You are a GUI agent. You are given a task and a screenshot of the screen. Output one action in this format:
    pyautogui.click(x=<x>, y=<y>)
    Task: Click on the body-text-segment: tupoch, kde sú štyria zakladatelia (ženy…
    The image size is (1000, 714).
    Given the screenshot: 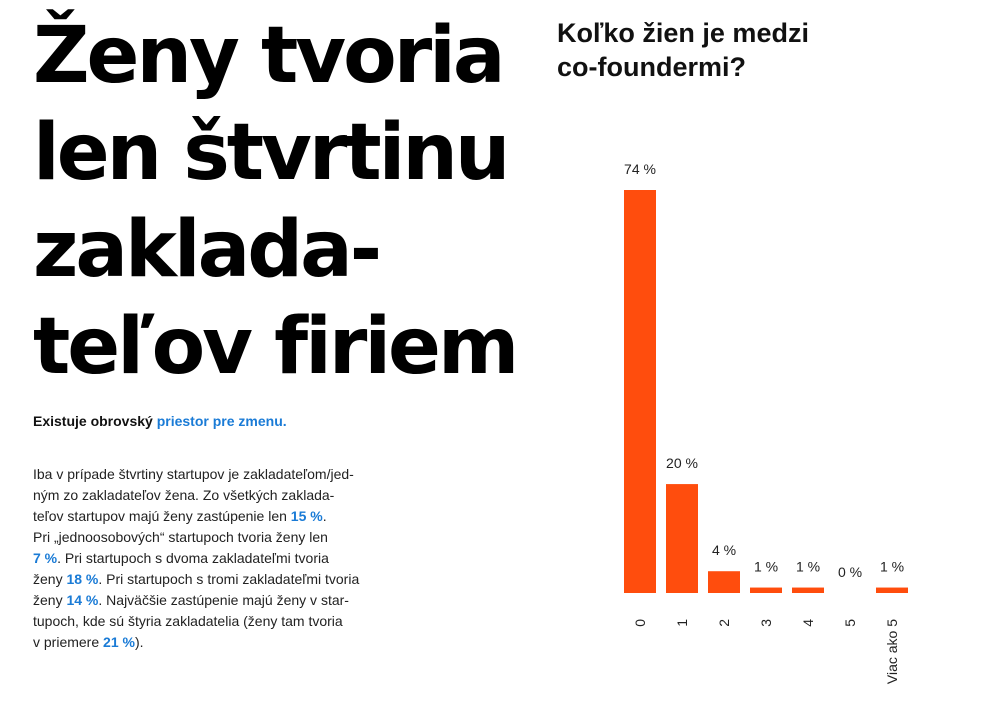 What is the action you would take?
    pyautogui.click(x=188, y=621)
    